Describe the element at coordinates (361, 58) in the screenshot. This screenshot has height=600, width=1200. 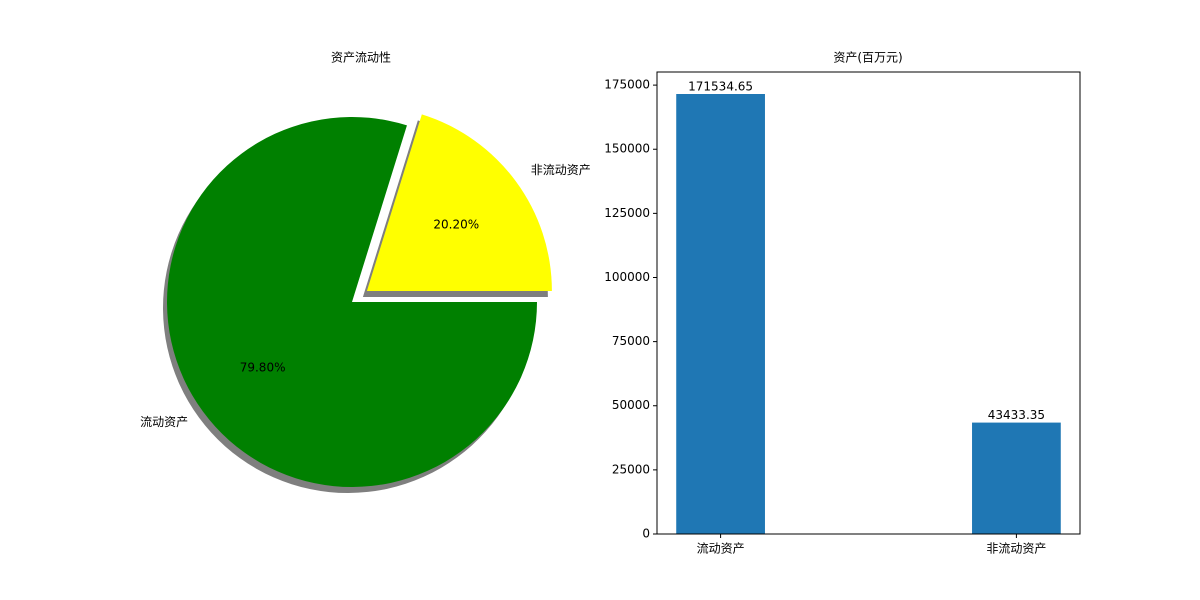
I see `pie-title: 资产流动性` at that location.